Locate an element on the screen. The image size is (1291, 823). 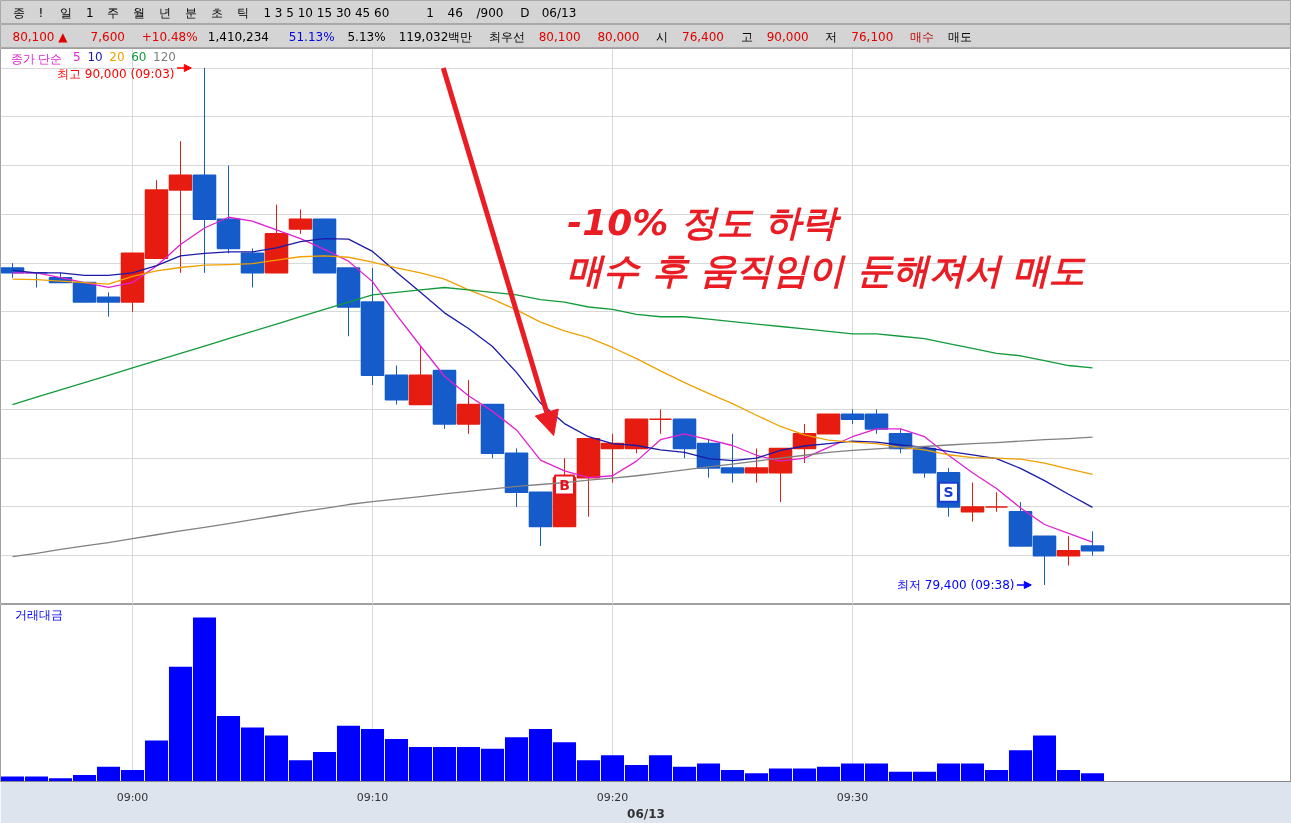
text: 최우선 is located at coordinates (506, 36).